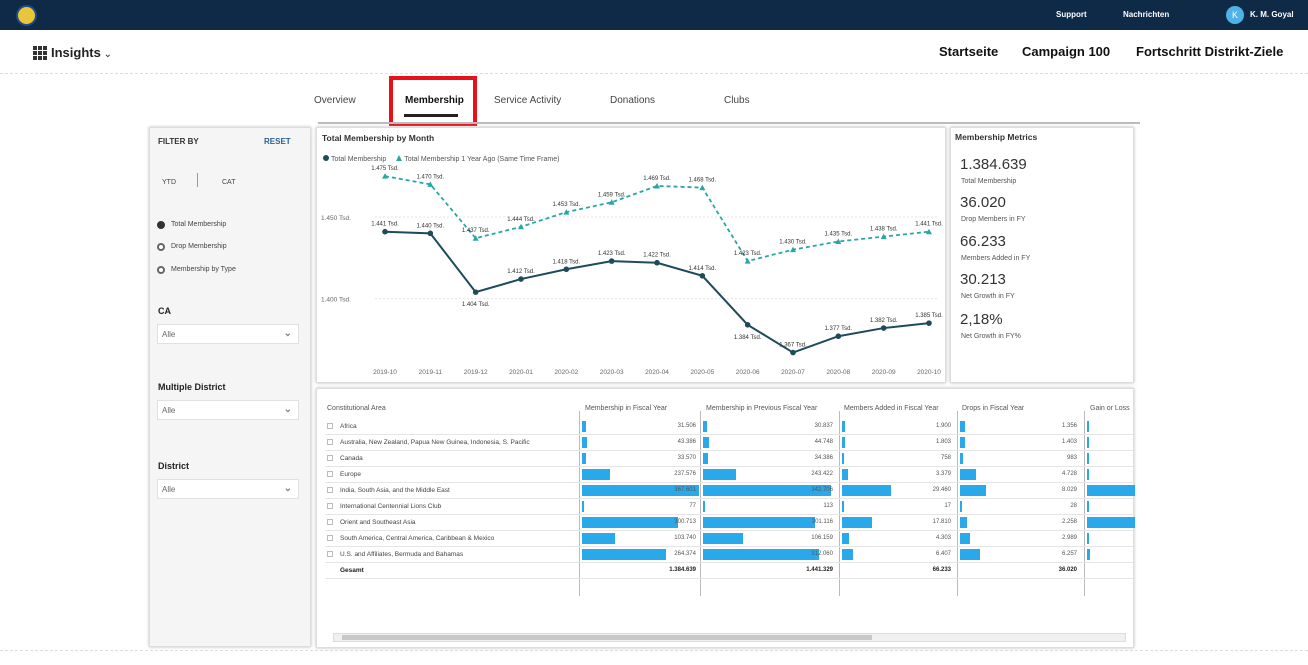 The height and width of the screenshot is (665, 1308). I want to click on col-header: Gain or Loss, so click(1110, 408).